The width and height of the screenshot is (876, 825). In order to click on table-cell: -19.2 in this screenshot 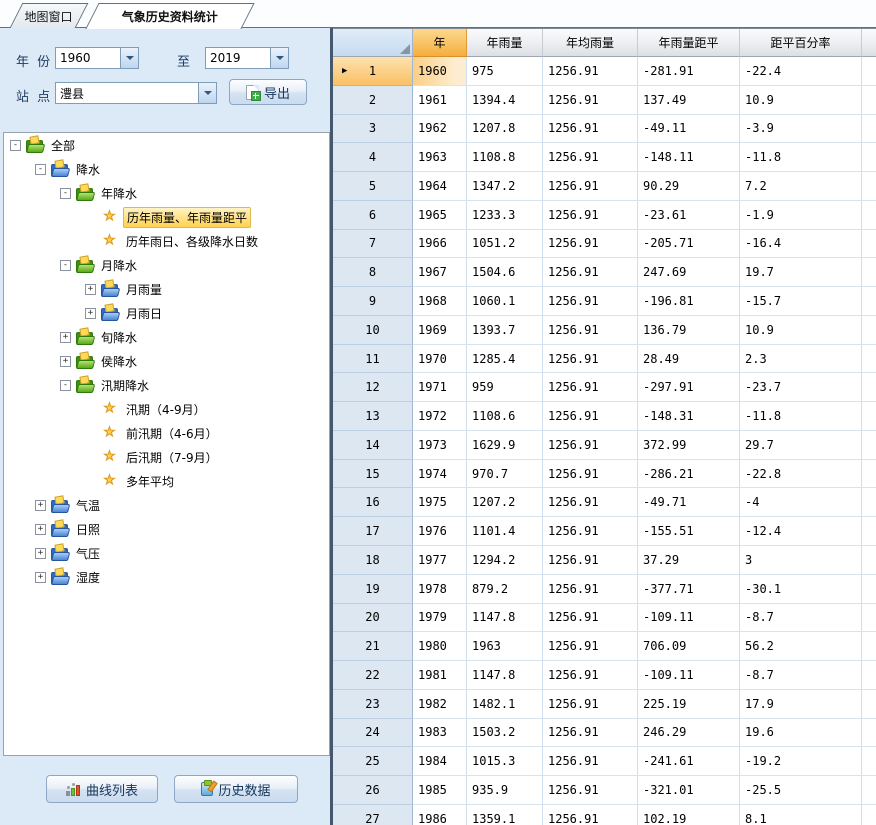, I will do `click(801, 762)`.